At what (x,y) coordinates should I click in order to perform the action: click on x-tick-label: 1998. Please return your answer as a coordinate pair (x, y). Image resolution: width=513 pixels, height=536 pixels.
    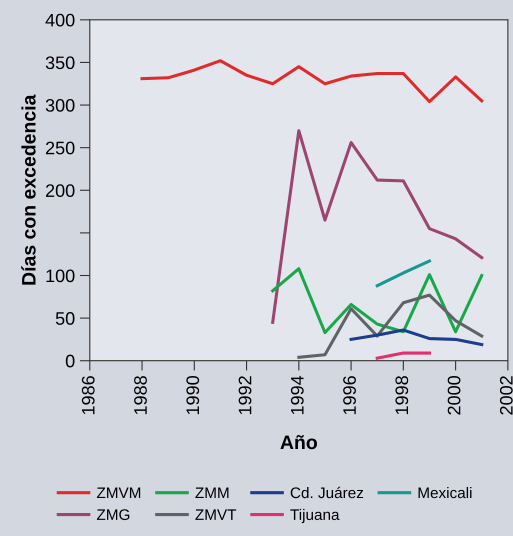
    Looking at the image, I should click on (401, 395).